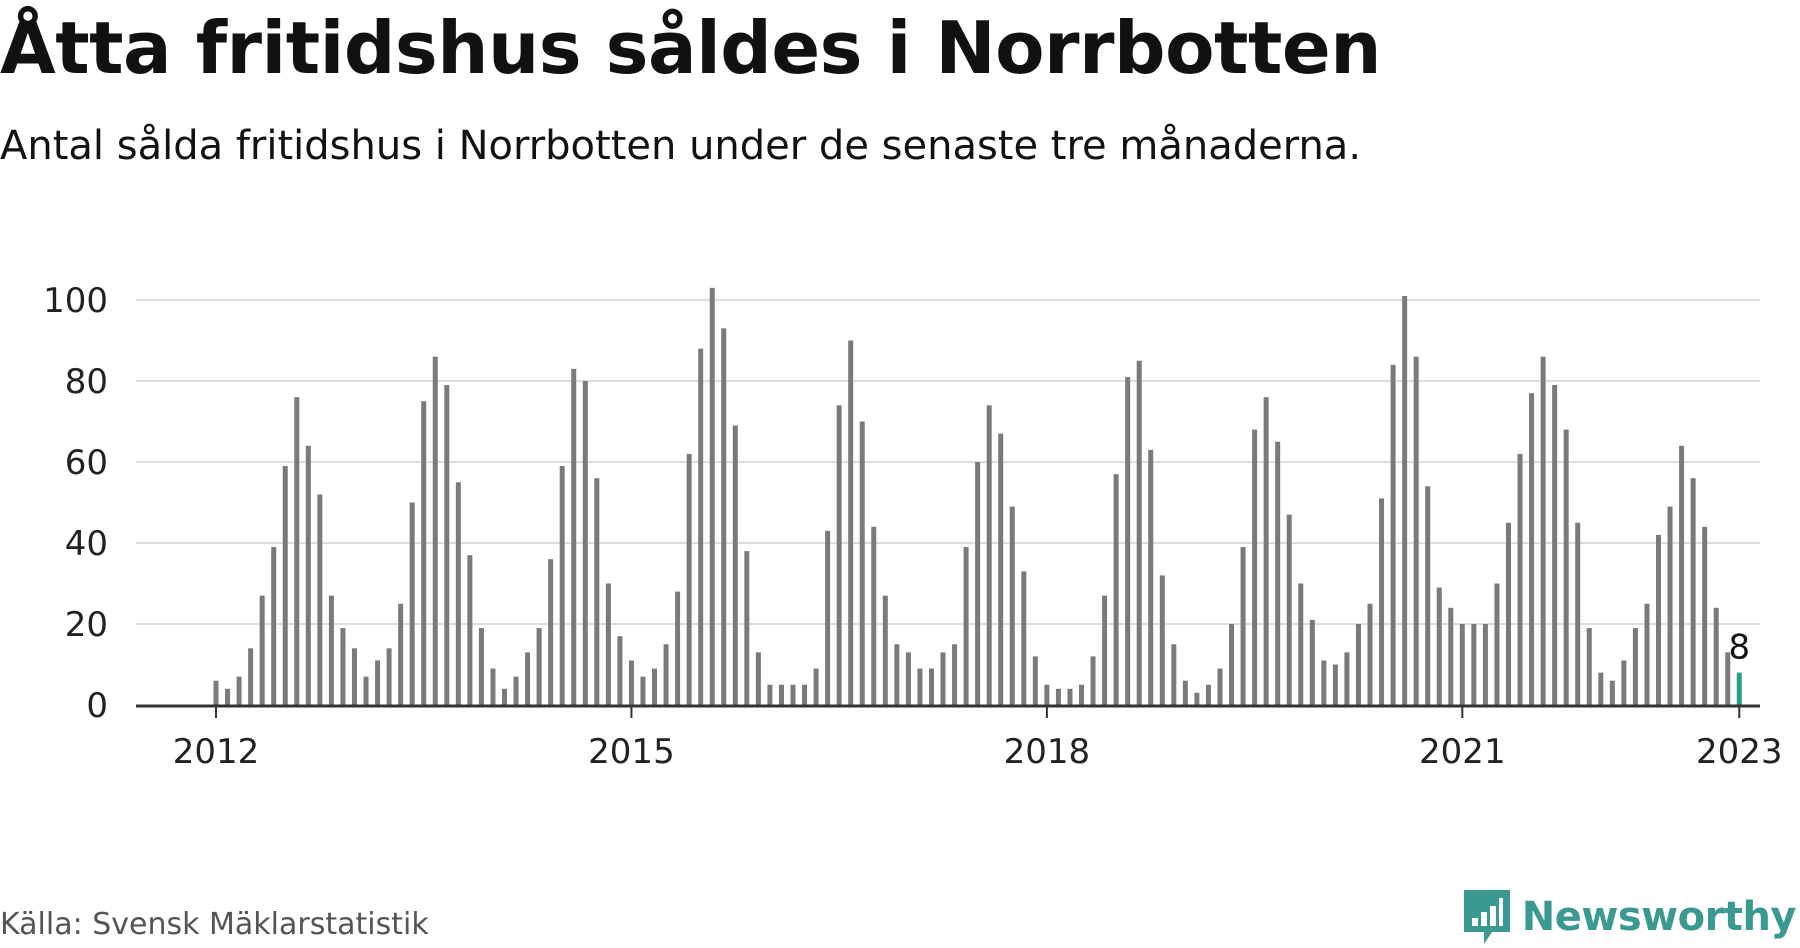  What do you see at coordinates (1739, 688) in the screenshot?
I see `bar-highlight` at bounding box center [1739, 688].